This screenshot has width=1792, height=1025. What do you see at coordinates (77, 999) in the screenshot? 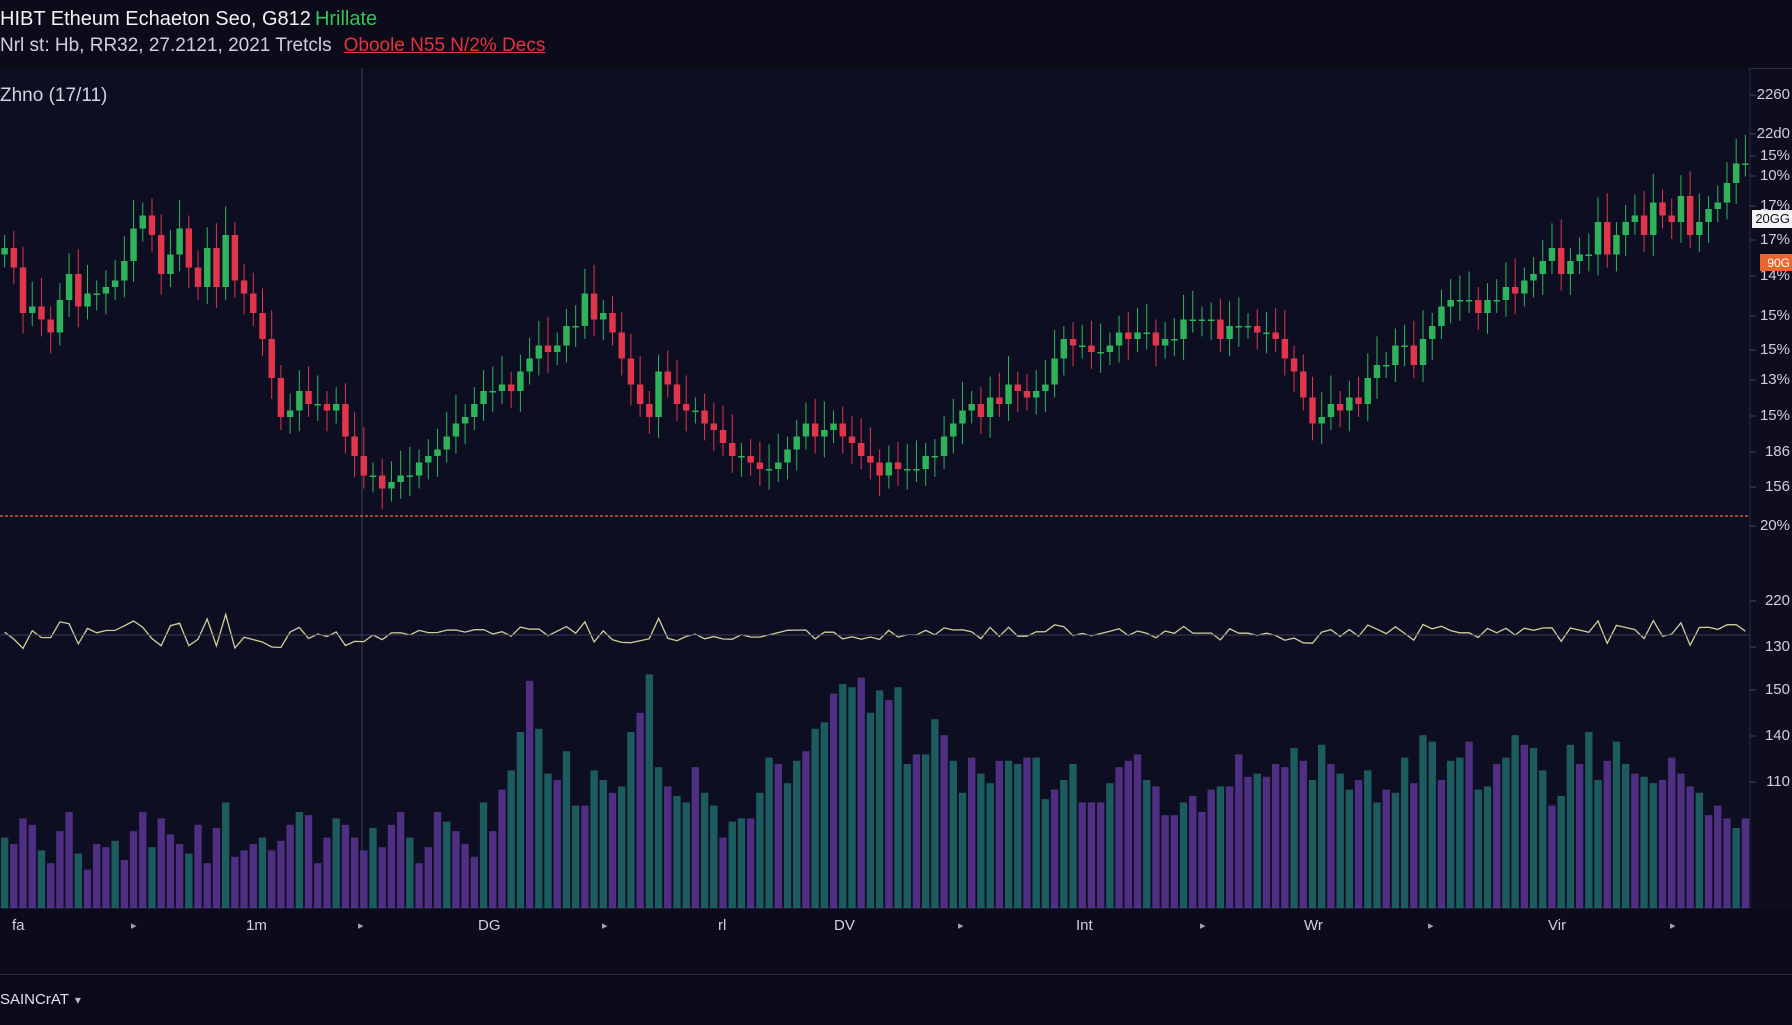
I see `chevron-down-icon: ▾` at bounding box center [77, 999].